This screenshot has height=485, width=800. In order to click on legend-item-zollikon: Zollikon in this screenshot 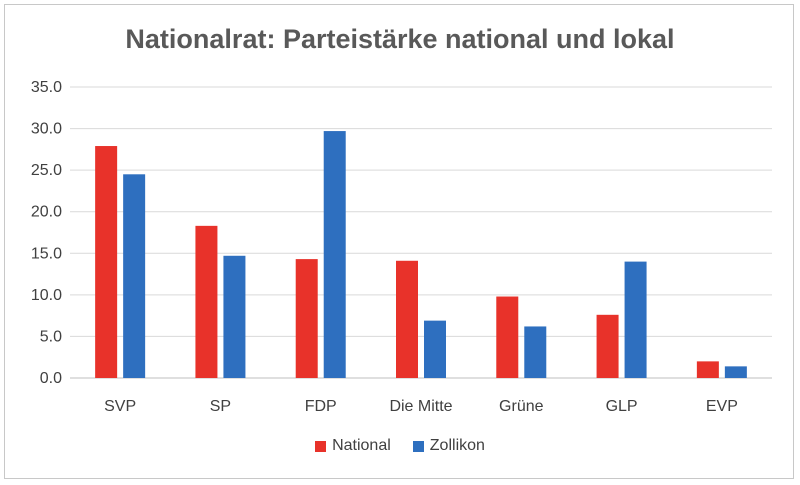, I will do `click(448, 446)`.